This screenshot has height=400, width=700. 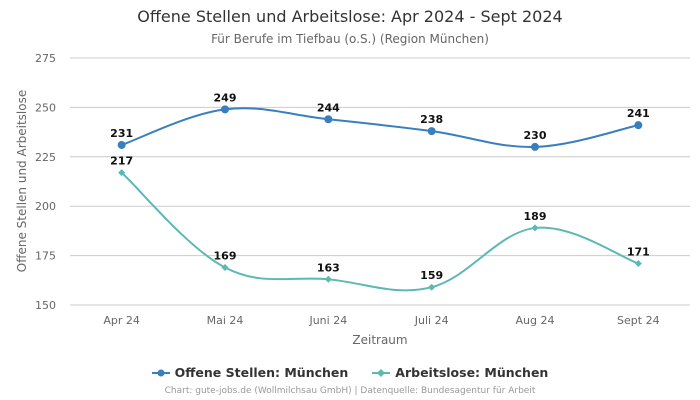 What do you see at coordinates (45, 157) in the screenshot?
I see `y-tick-225: 225` at bounding box center [45, 157].